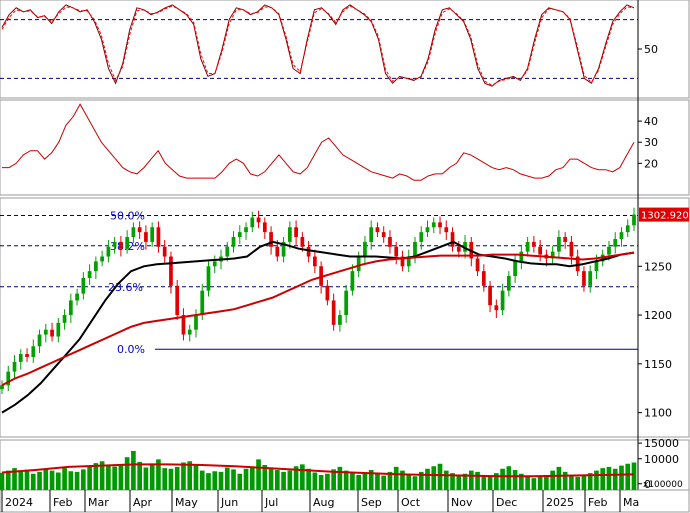 This screenshot has height=513, width=690. I want to click on x-tick-label: Feb, so click(597, 502).